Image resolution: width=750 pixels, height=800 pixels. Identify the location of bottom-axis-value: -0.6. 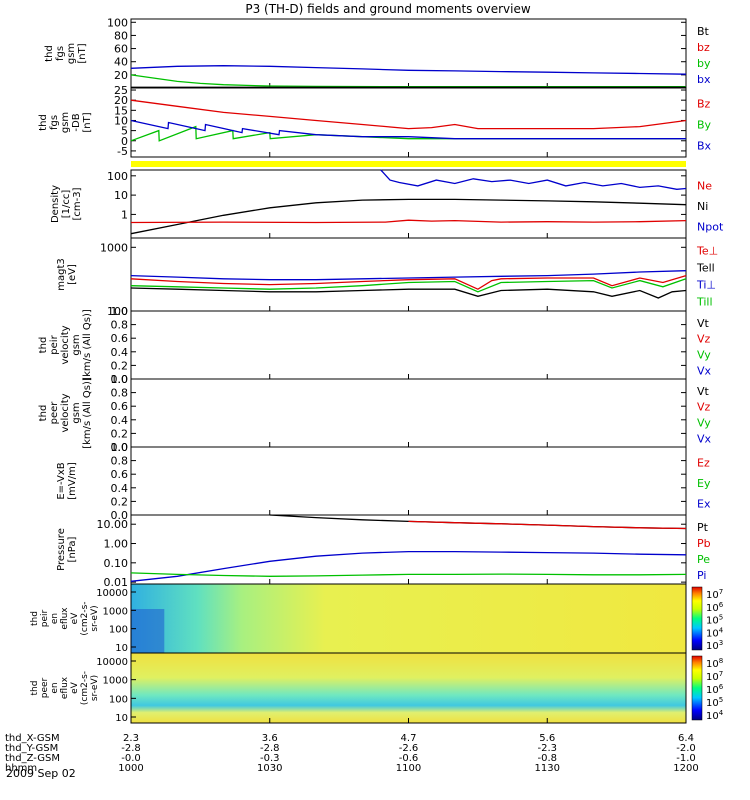
(409, 758).